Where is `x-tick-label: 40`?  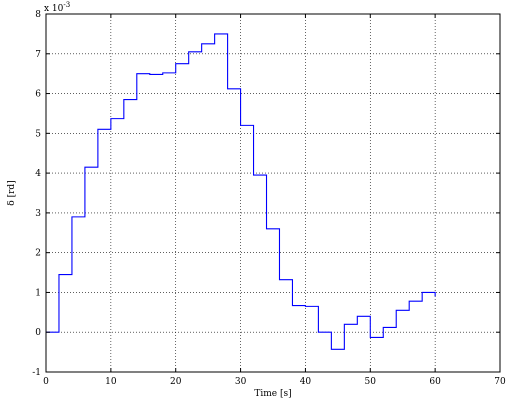
x-tick-label: 40 is located at coordinates (306, 382).